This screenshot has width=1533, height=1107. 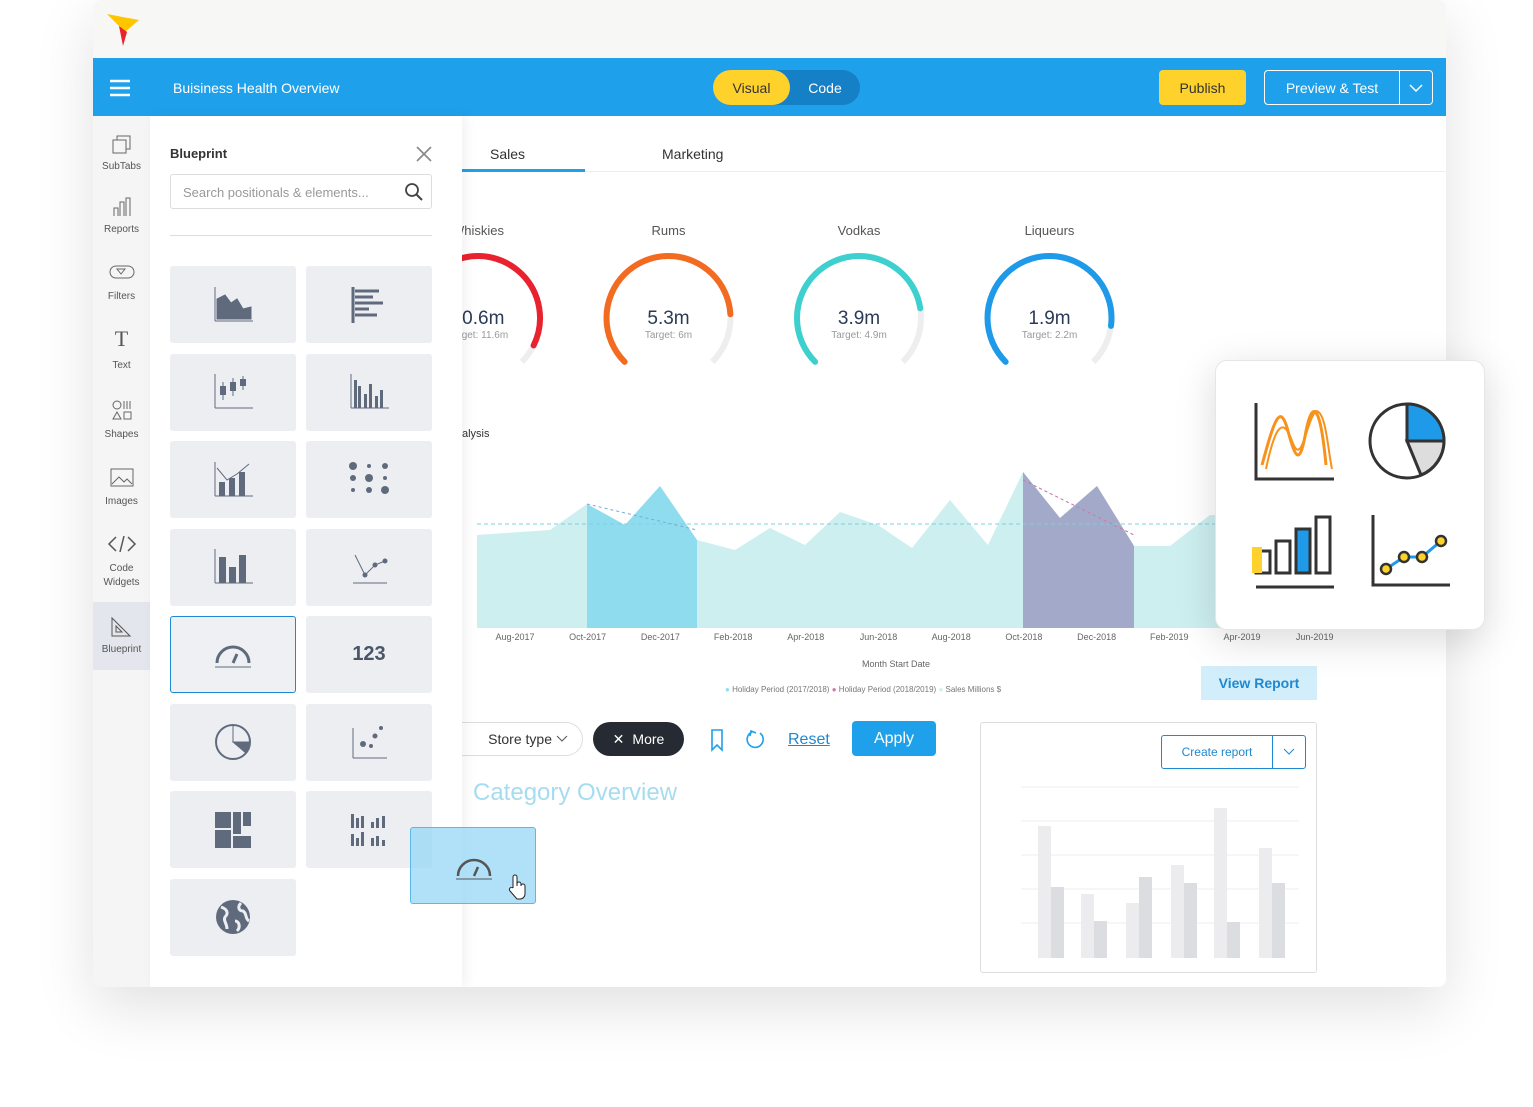 What do you see at coordinates (668, 335) in the screenshot?
I see `gauge-target: Target: 6m` at bounding box center [668, 335].